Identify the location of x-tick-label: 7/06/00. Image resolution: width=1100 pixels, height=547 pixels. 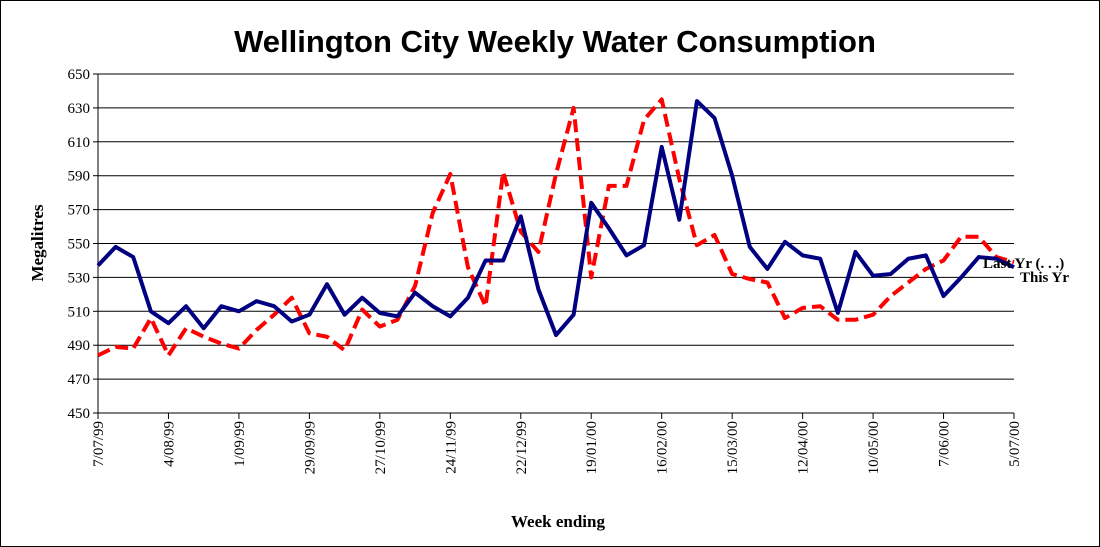
(945, 444).